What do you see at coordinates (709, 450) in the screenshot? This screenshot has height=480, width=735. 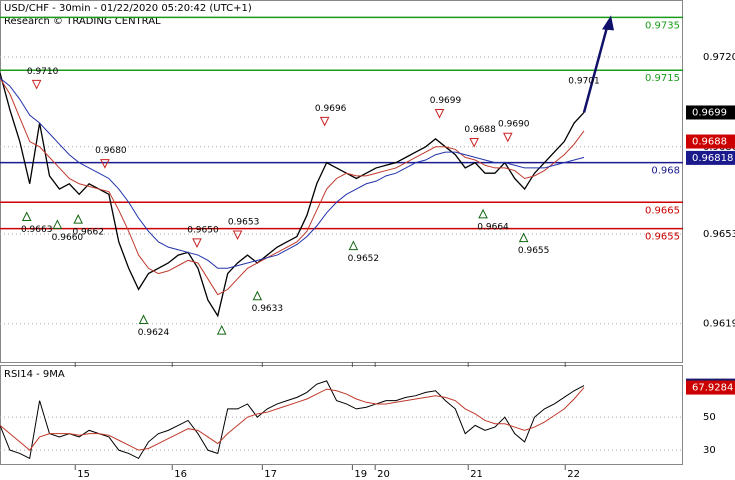 I see `y-tick-label: 30` at bounding box center [709, 450].